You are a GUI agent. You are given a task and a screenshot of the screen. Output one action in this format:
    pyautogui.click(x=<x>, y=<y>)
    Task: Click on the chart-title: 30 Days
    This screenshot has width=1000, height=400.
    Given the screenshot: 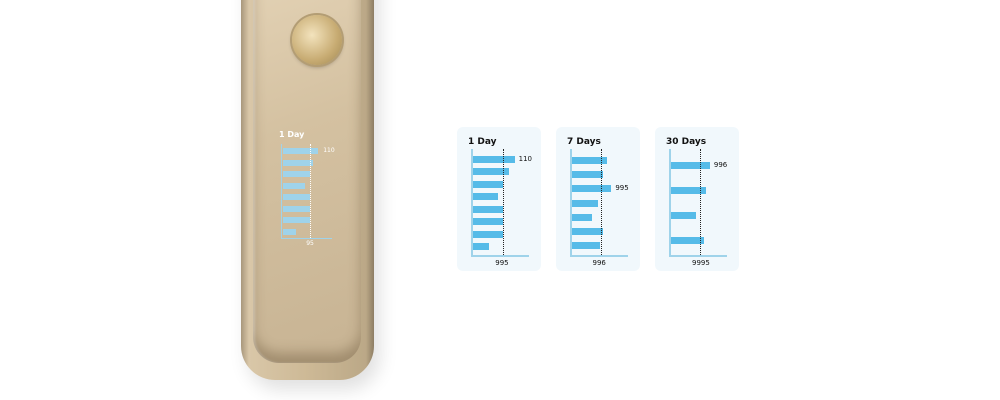 What is the action you would take?
    pyautogui.click(x=686, y=142)
    